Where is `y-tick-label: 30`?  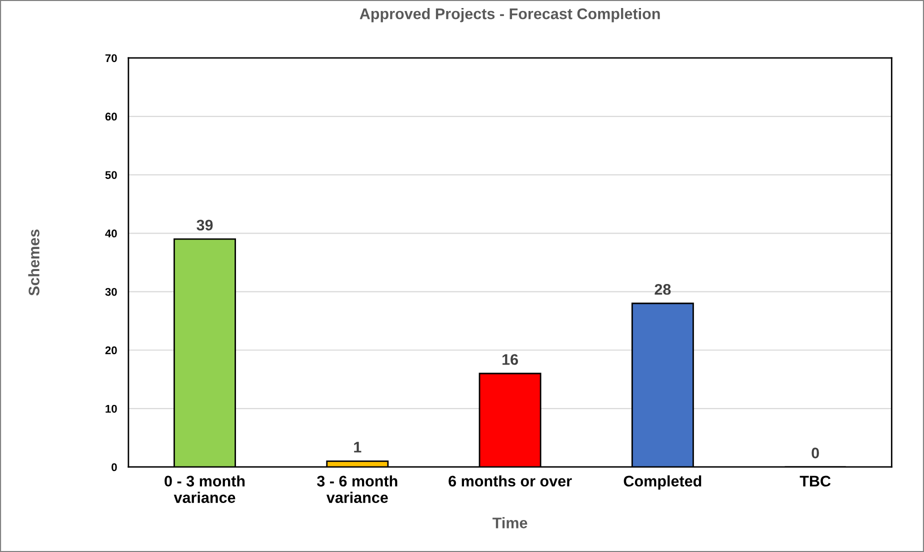 y-tick-label: 30 is located at coordinates (111, 292).